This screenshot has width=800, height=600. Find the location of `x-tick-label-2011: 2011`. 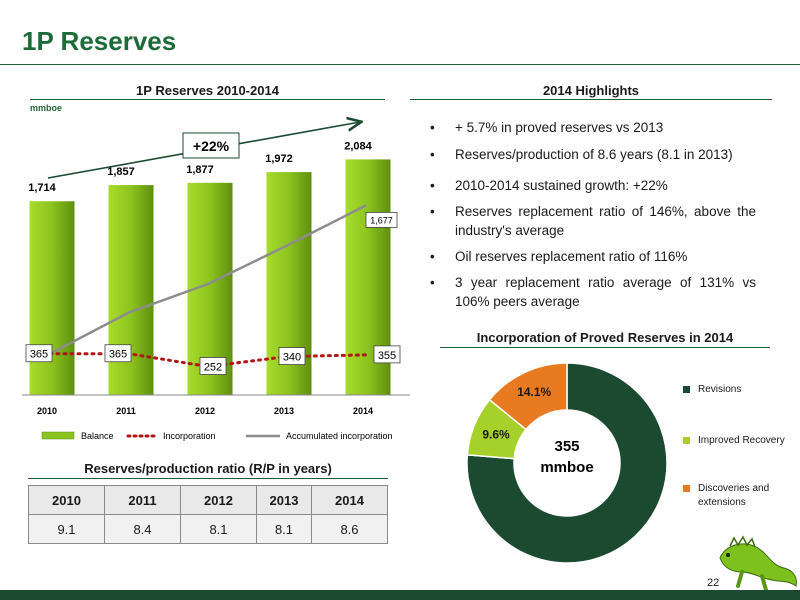

x-tick-label-2011: 2011 is located at coordinates (126, 411).